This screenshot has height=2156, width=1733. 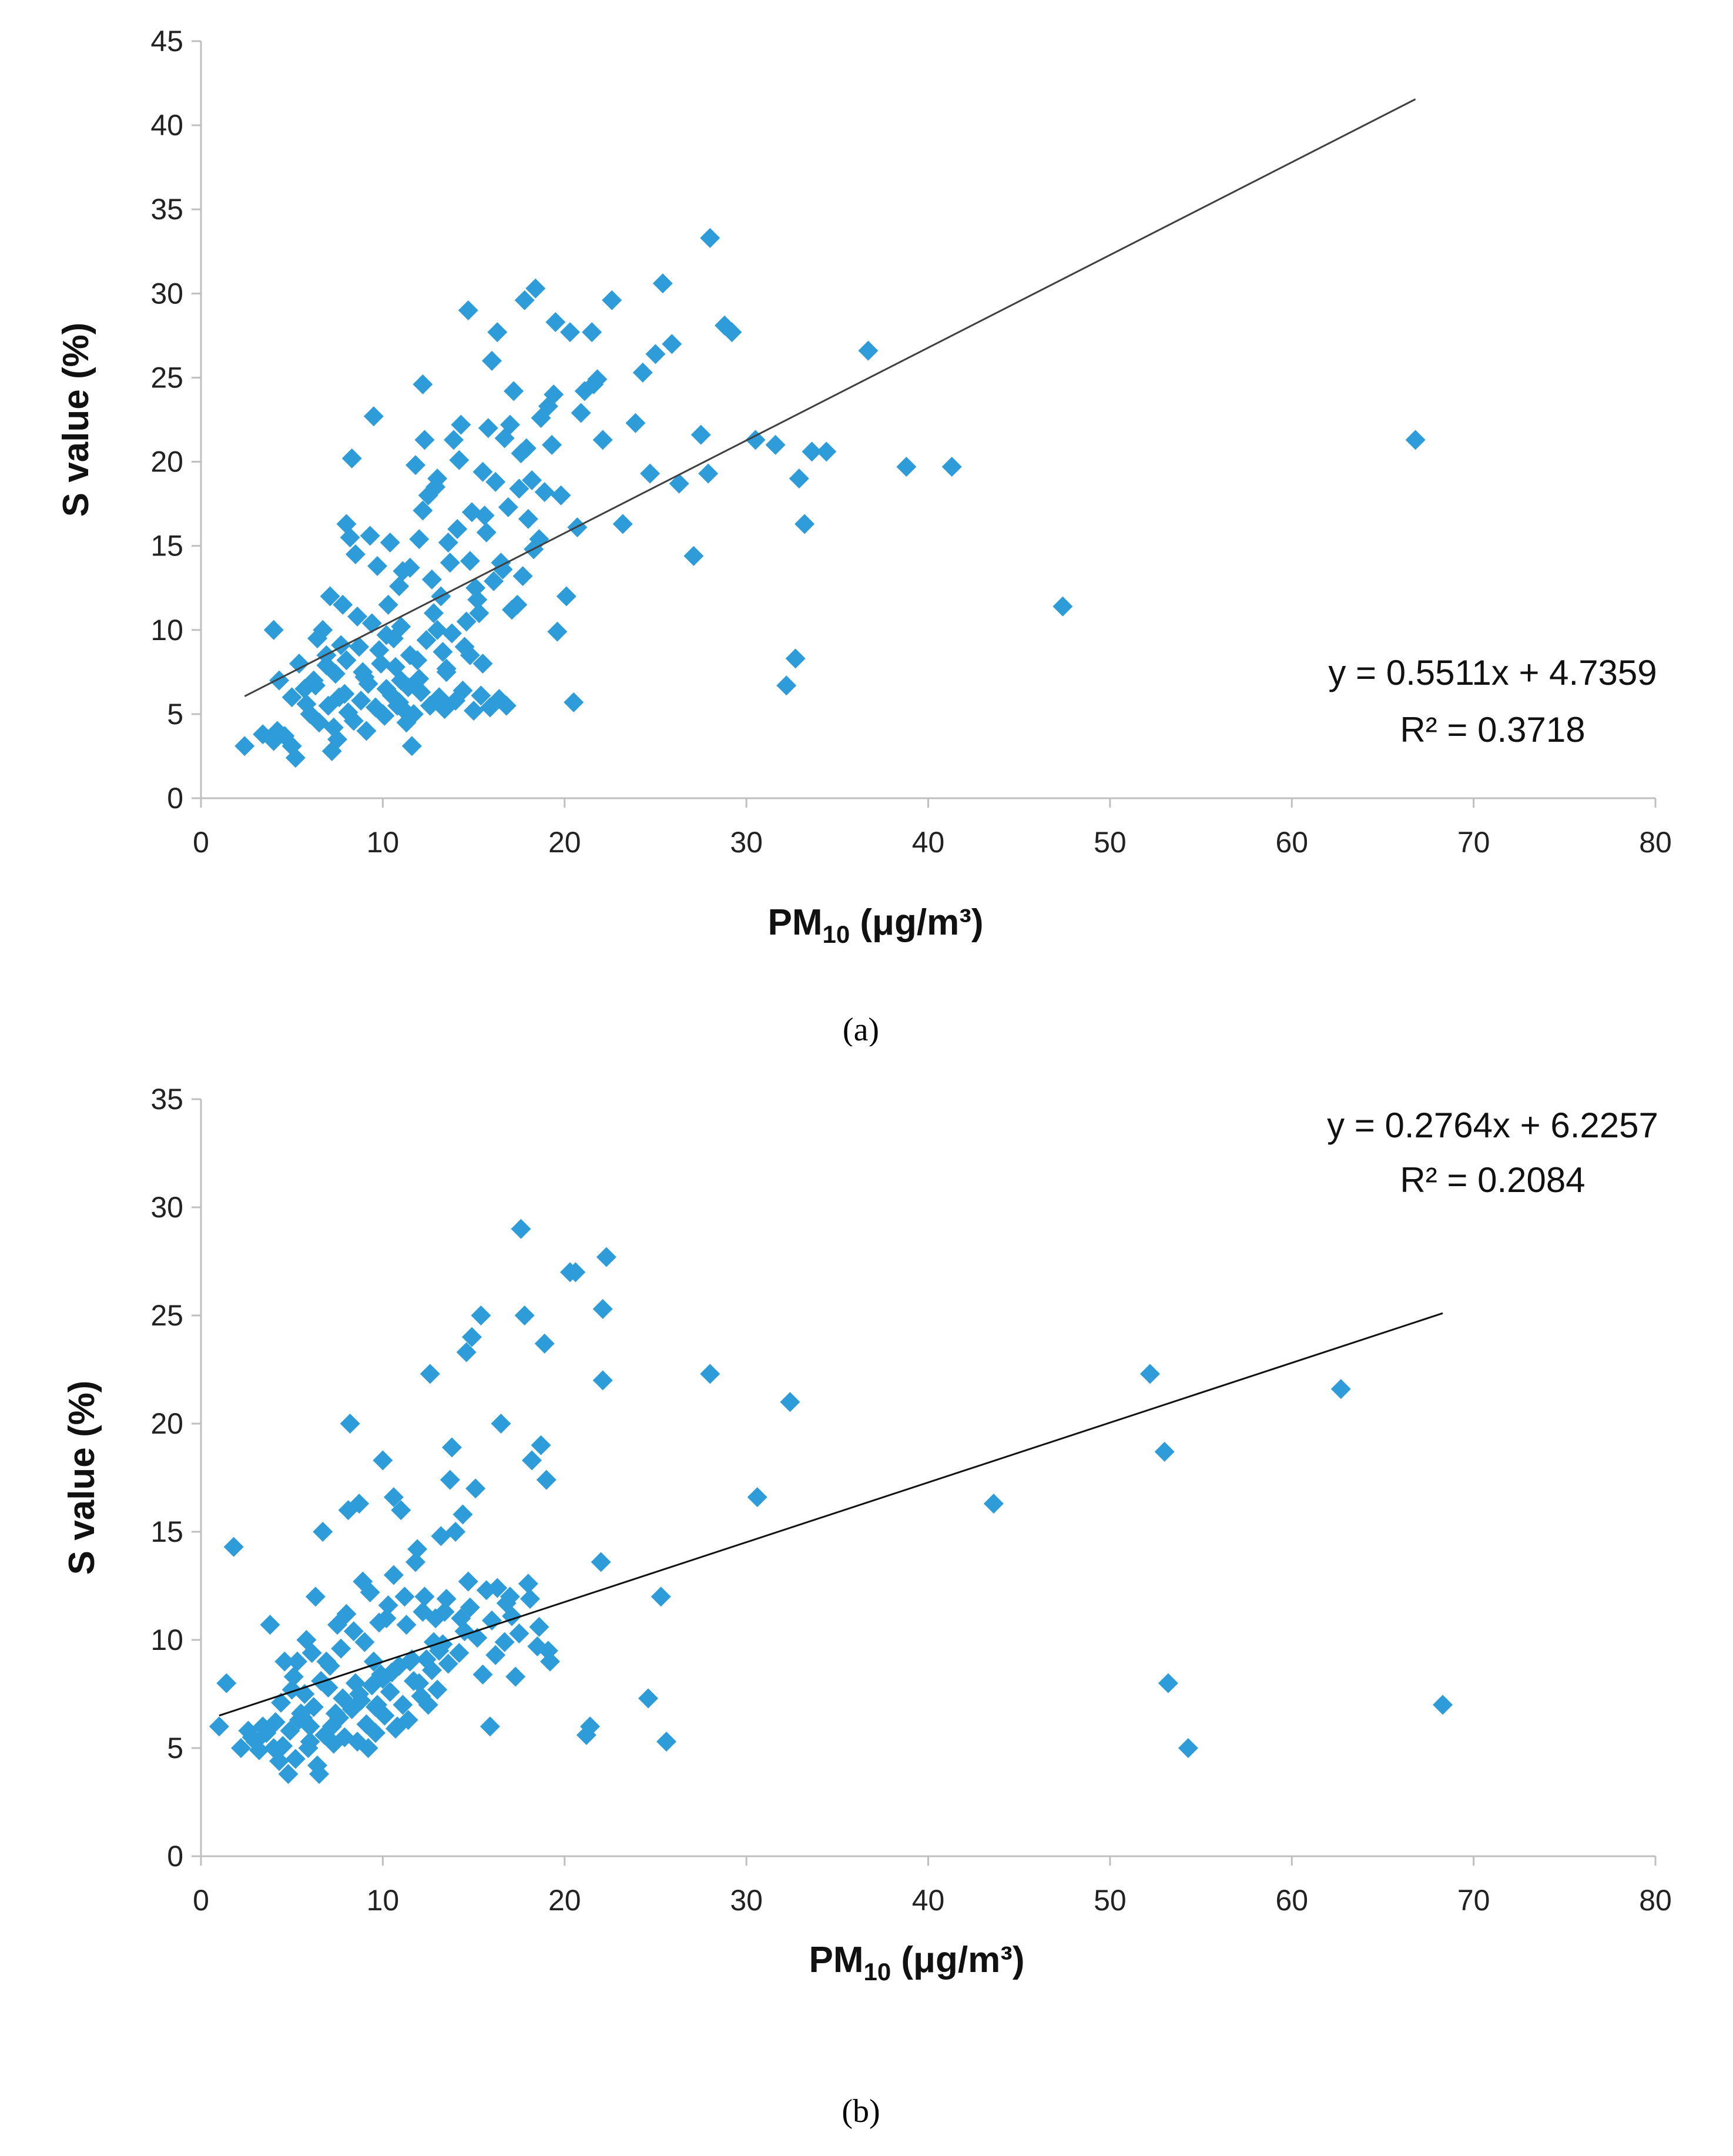 What do you see at coordinates (861, 2111) in the screenshot?
I see `panel-caption-b: (b)` at bounding box center [861, 2111].